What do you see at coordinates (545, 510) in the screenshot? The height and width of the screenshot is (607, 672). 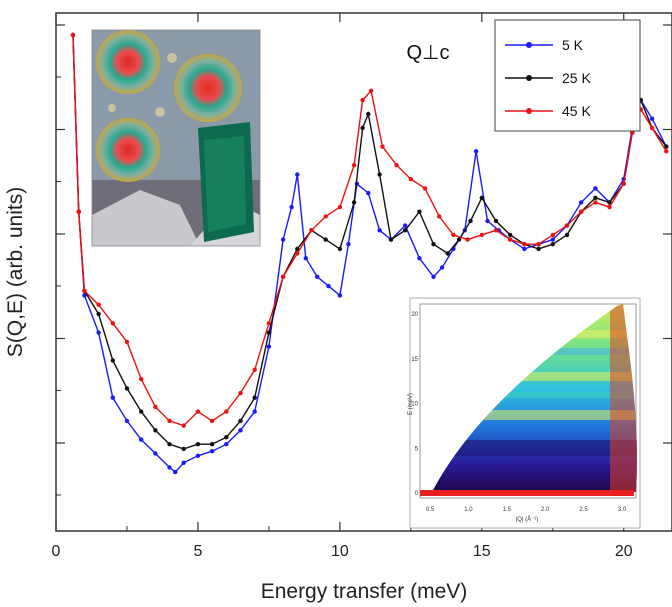 I see `inset-x-tick-label: 2.0` at bounding box center [545, 510].